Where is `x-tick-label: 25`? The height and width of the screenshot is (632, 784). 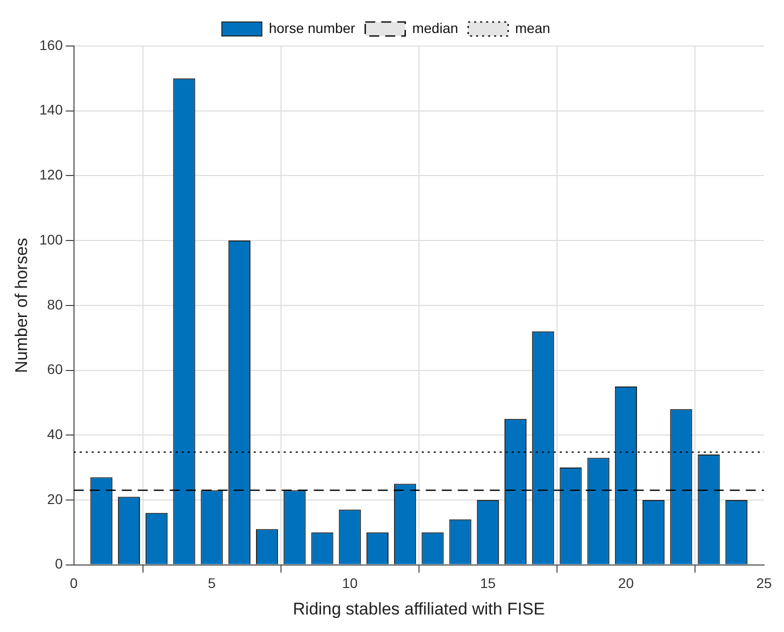 x-tick-label: 25 is located at coordinates (764, 583).